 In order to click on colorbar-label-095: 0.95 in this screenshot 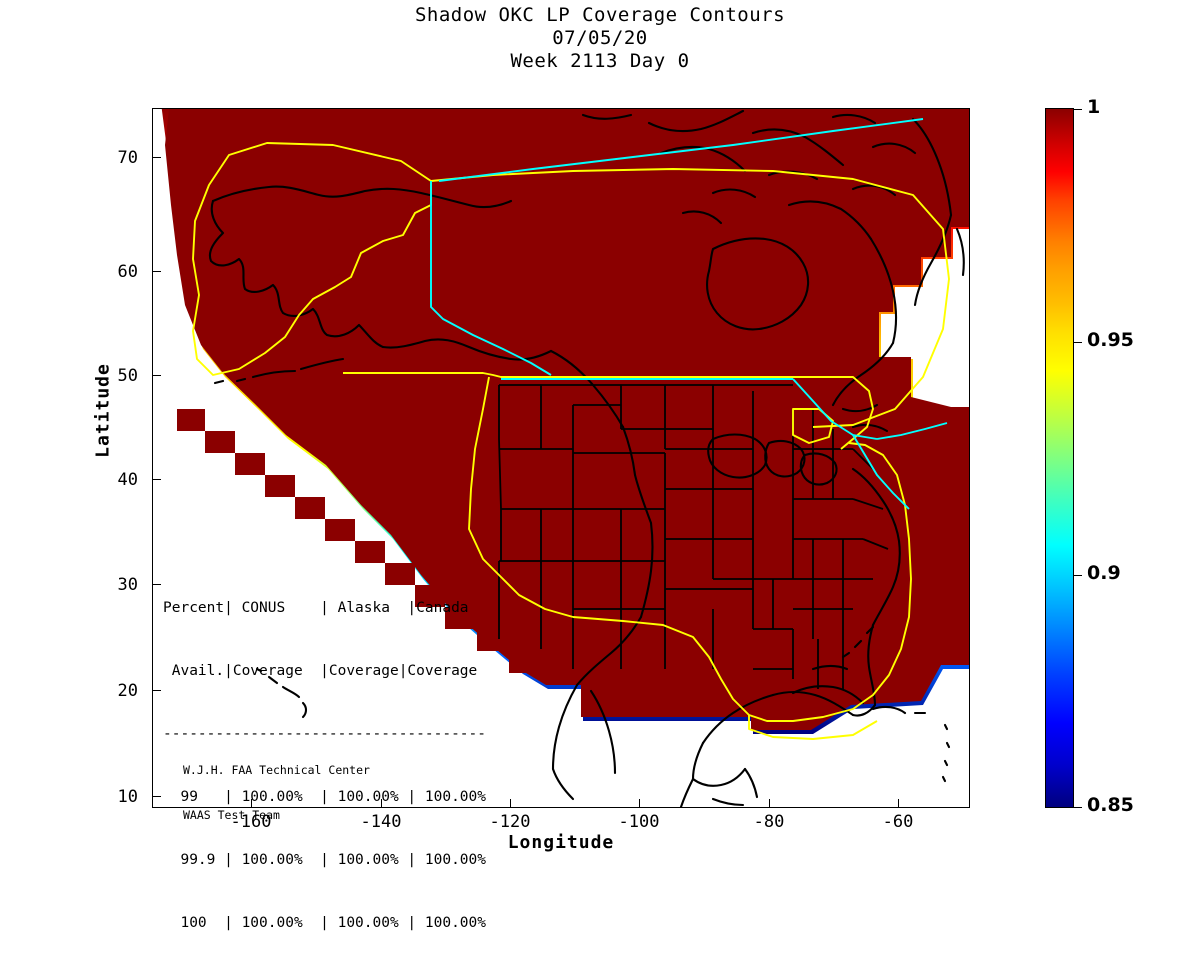, I will do `click(1110, 340)`.